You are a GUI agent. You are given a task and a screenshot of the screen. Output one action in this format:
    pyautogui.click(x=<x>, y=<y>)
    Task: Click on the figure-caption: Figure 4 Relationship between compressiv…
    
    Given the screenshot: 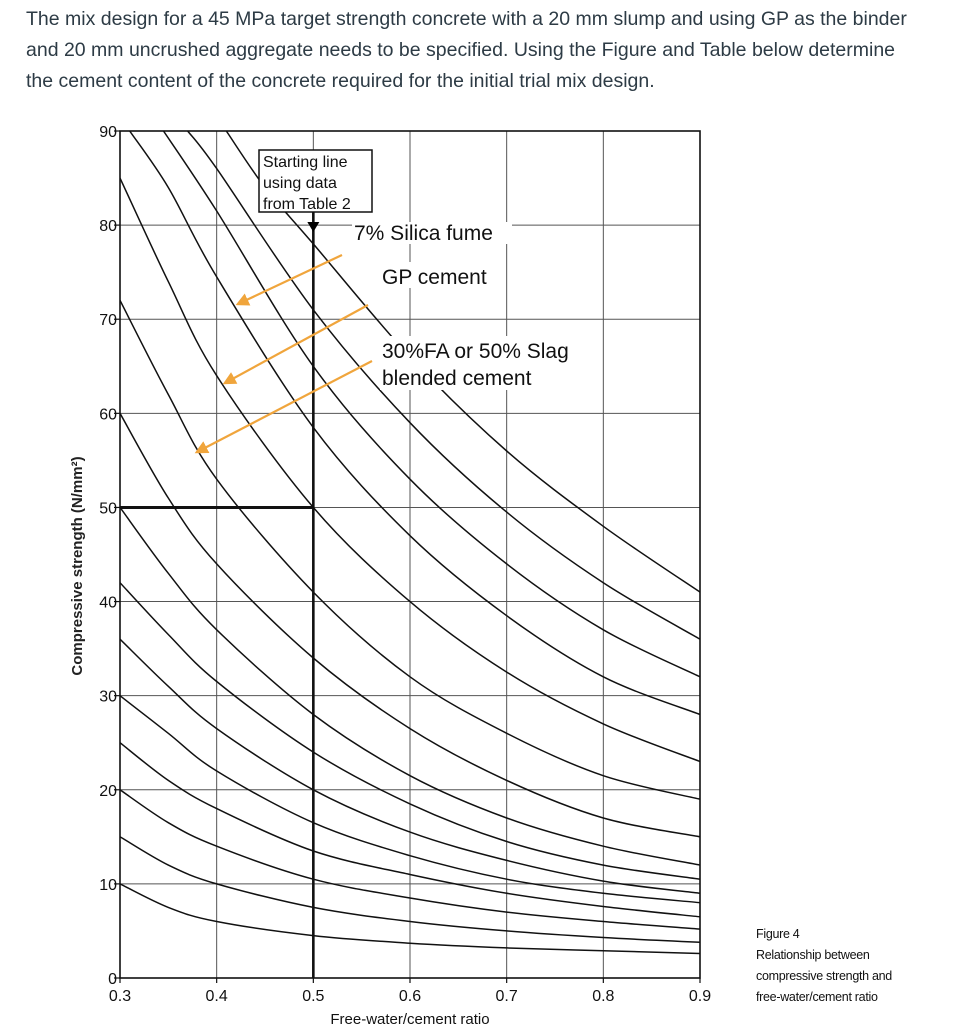 What is the action you would take?
    pyautogui.click(x=856, y=966)
    